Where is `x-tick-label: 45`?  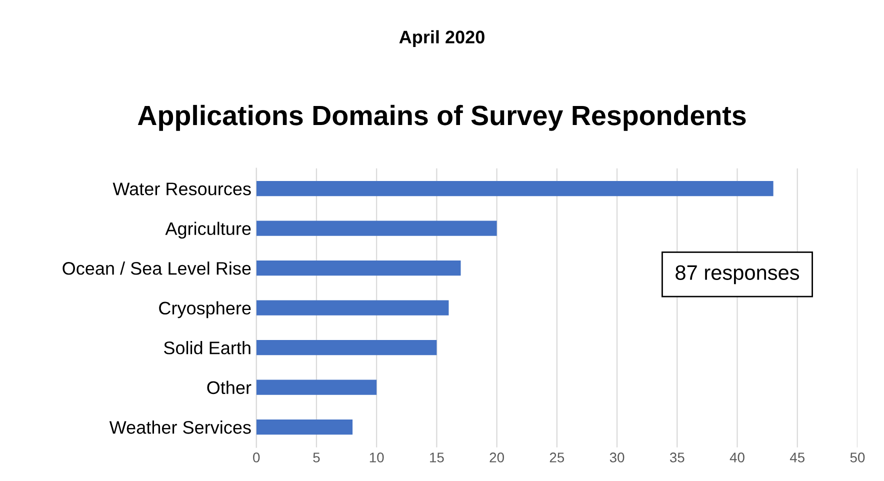 x-tick-label: 45 is located at coordinates (797, 457).